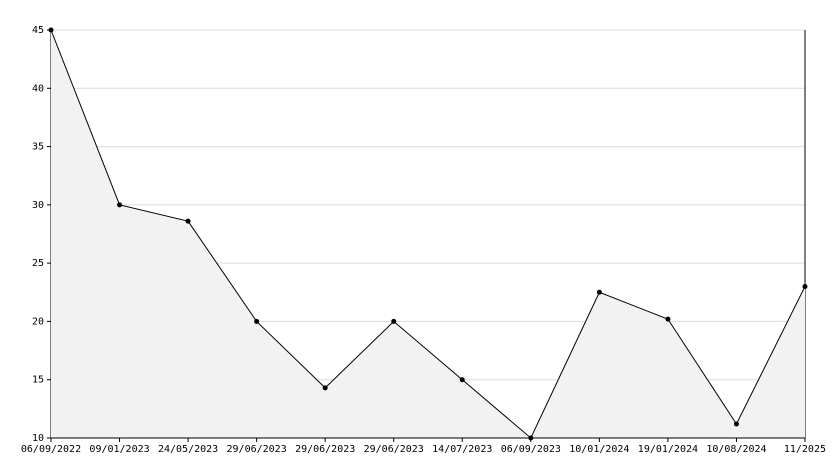 The width and height of the screenshot is (834, 468). Describe the element at coordinates (38, 438) in the screenshot. I see `y-tick-label: 10` at that location.